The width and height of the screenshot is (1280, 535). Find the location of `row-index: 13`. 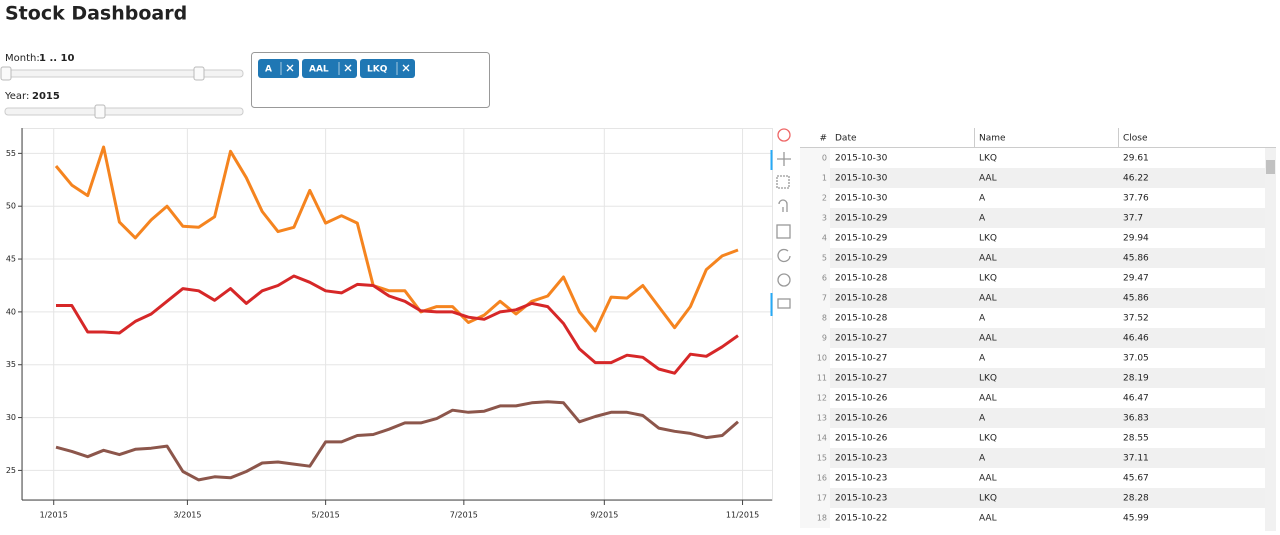

row-index: 13 is located at coordinates (822, 418).